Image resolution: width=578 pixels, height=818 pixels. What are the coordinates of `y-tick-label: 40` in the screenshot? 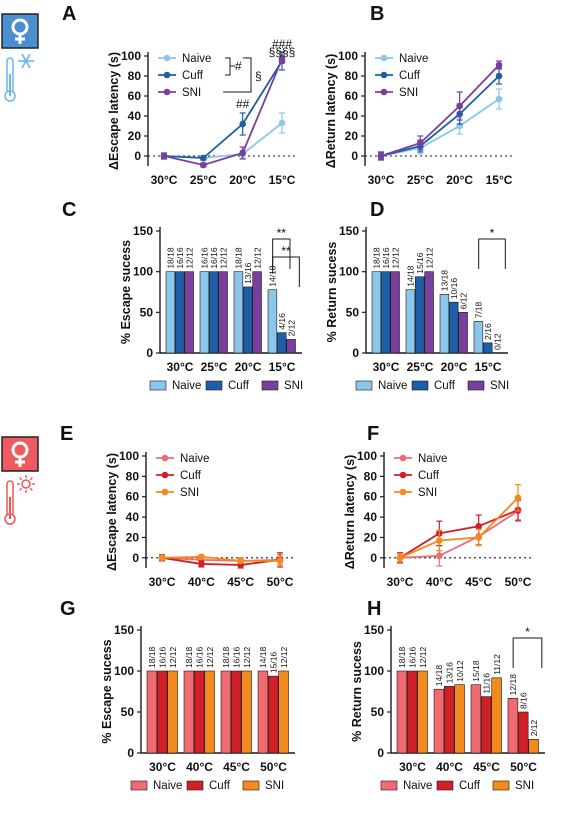 It's located at (135, 116).